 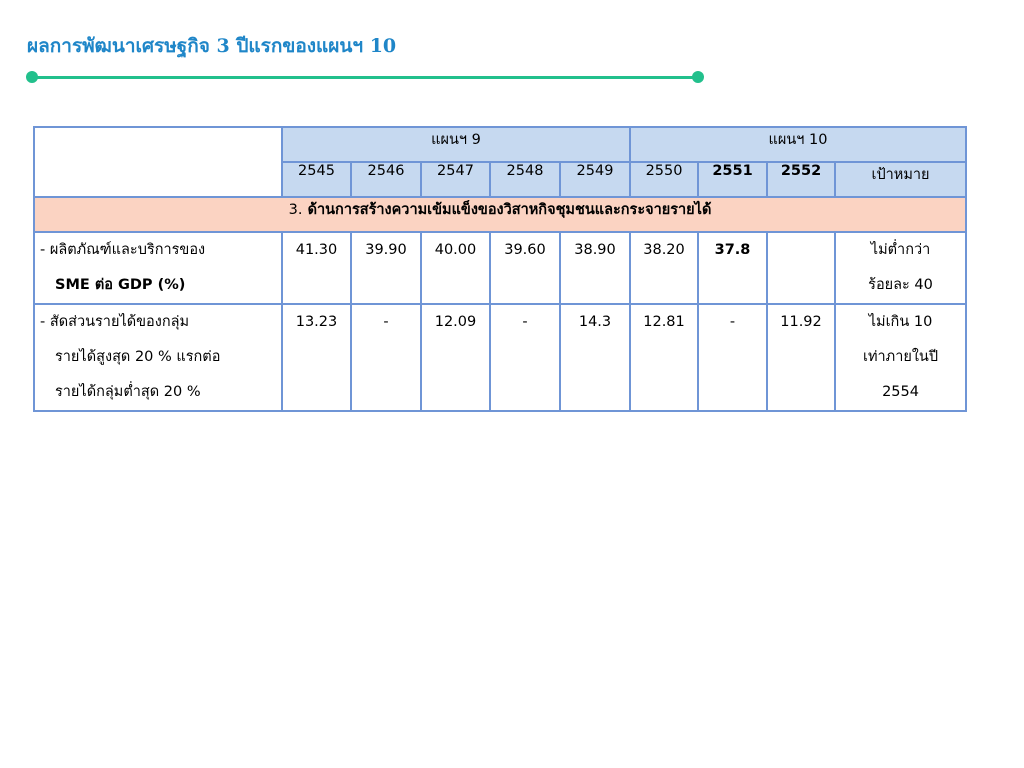 I want to click on plan9-header: แผนฯ 9, so click(x=456, y=144).